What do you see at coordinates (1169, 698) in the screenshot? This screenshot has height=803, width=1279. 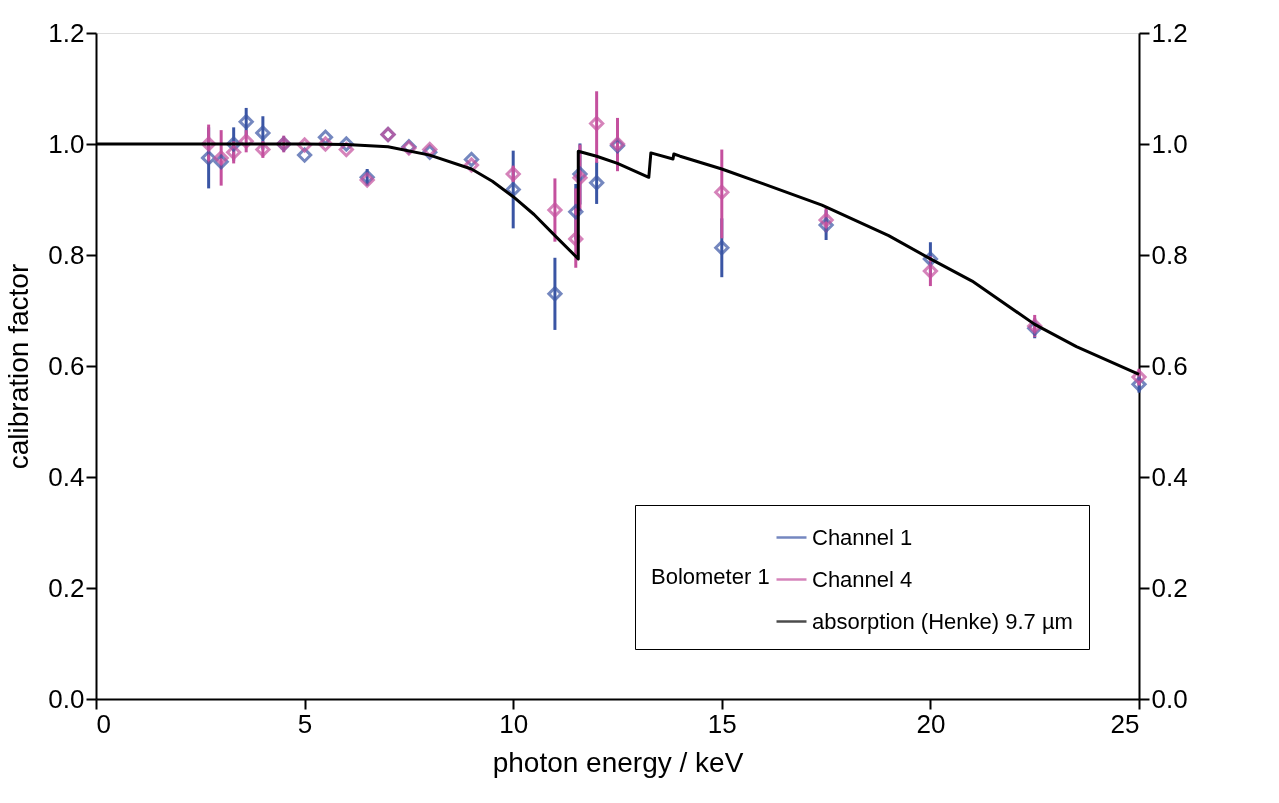 I see `y2-tick-label: 0.0` at bounding box center [1169, 698].